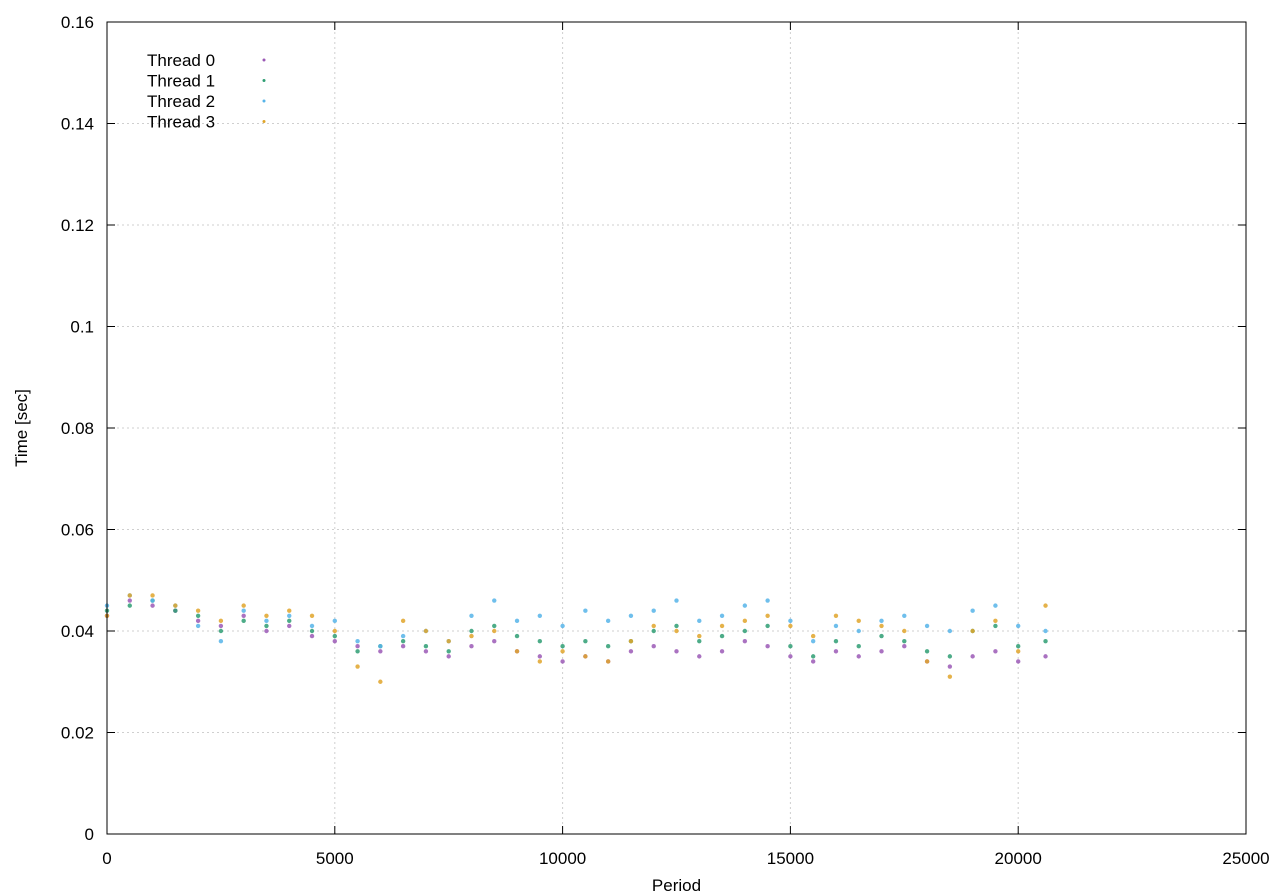 Image resolution: width=1280 pixels, height=896 pixels. I want to click on y-tick-label: 0.14, so click(77, 124).